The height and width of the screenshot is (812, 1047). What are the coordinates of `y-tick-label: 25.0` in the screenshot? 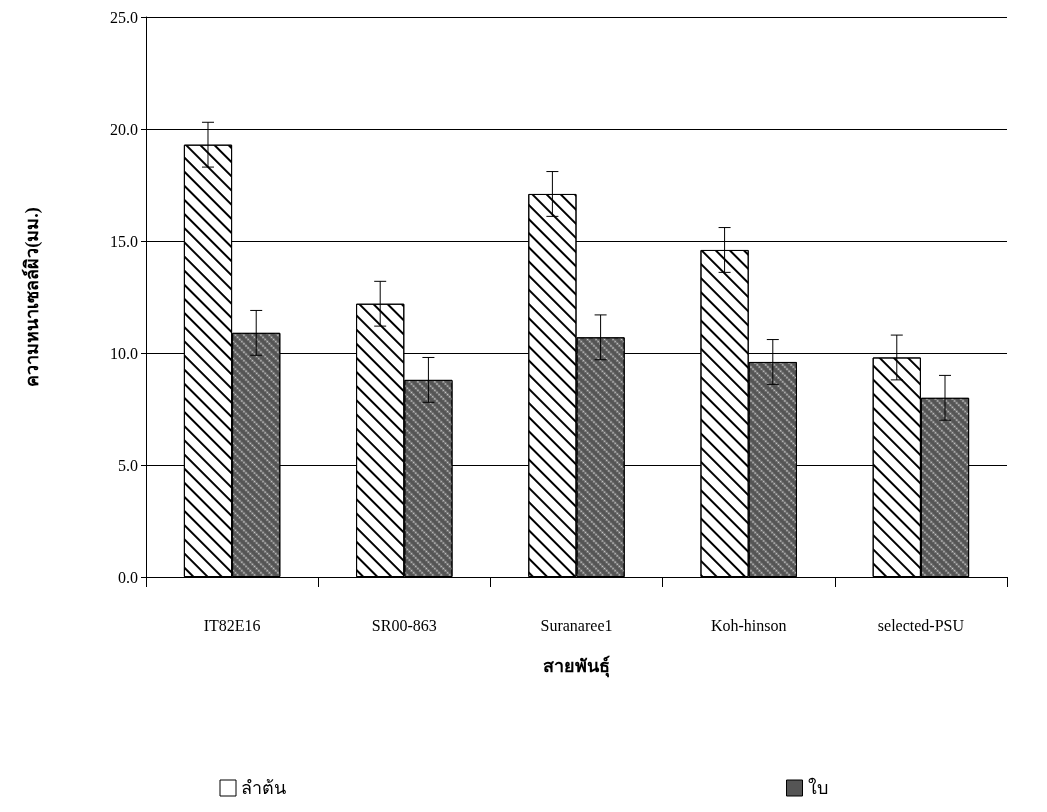 It's located at (124, 17).